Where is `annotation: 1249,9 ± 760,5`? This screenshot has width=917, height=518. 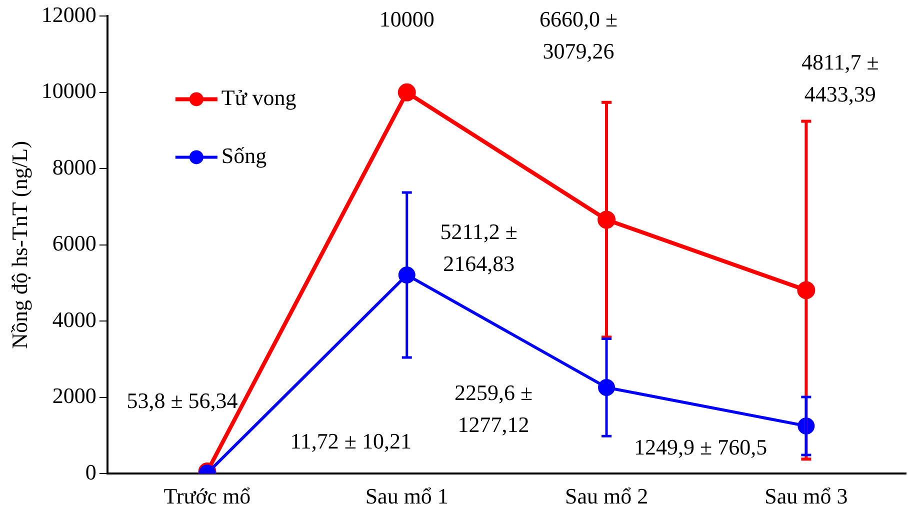
annotation: 1249,9 ± 760,5 is located at coordinates (701, 447).